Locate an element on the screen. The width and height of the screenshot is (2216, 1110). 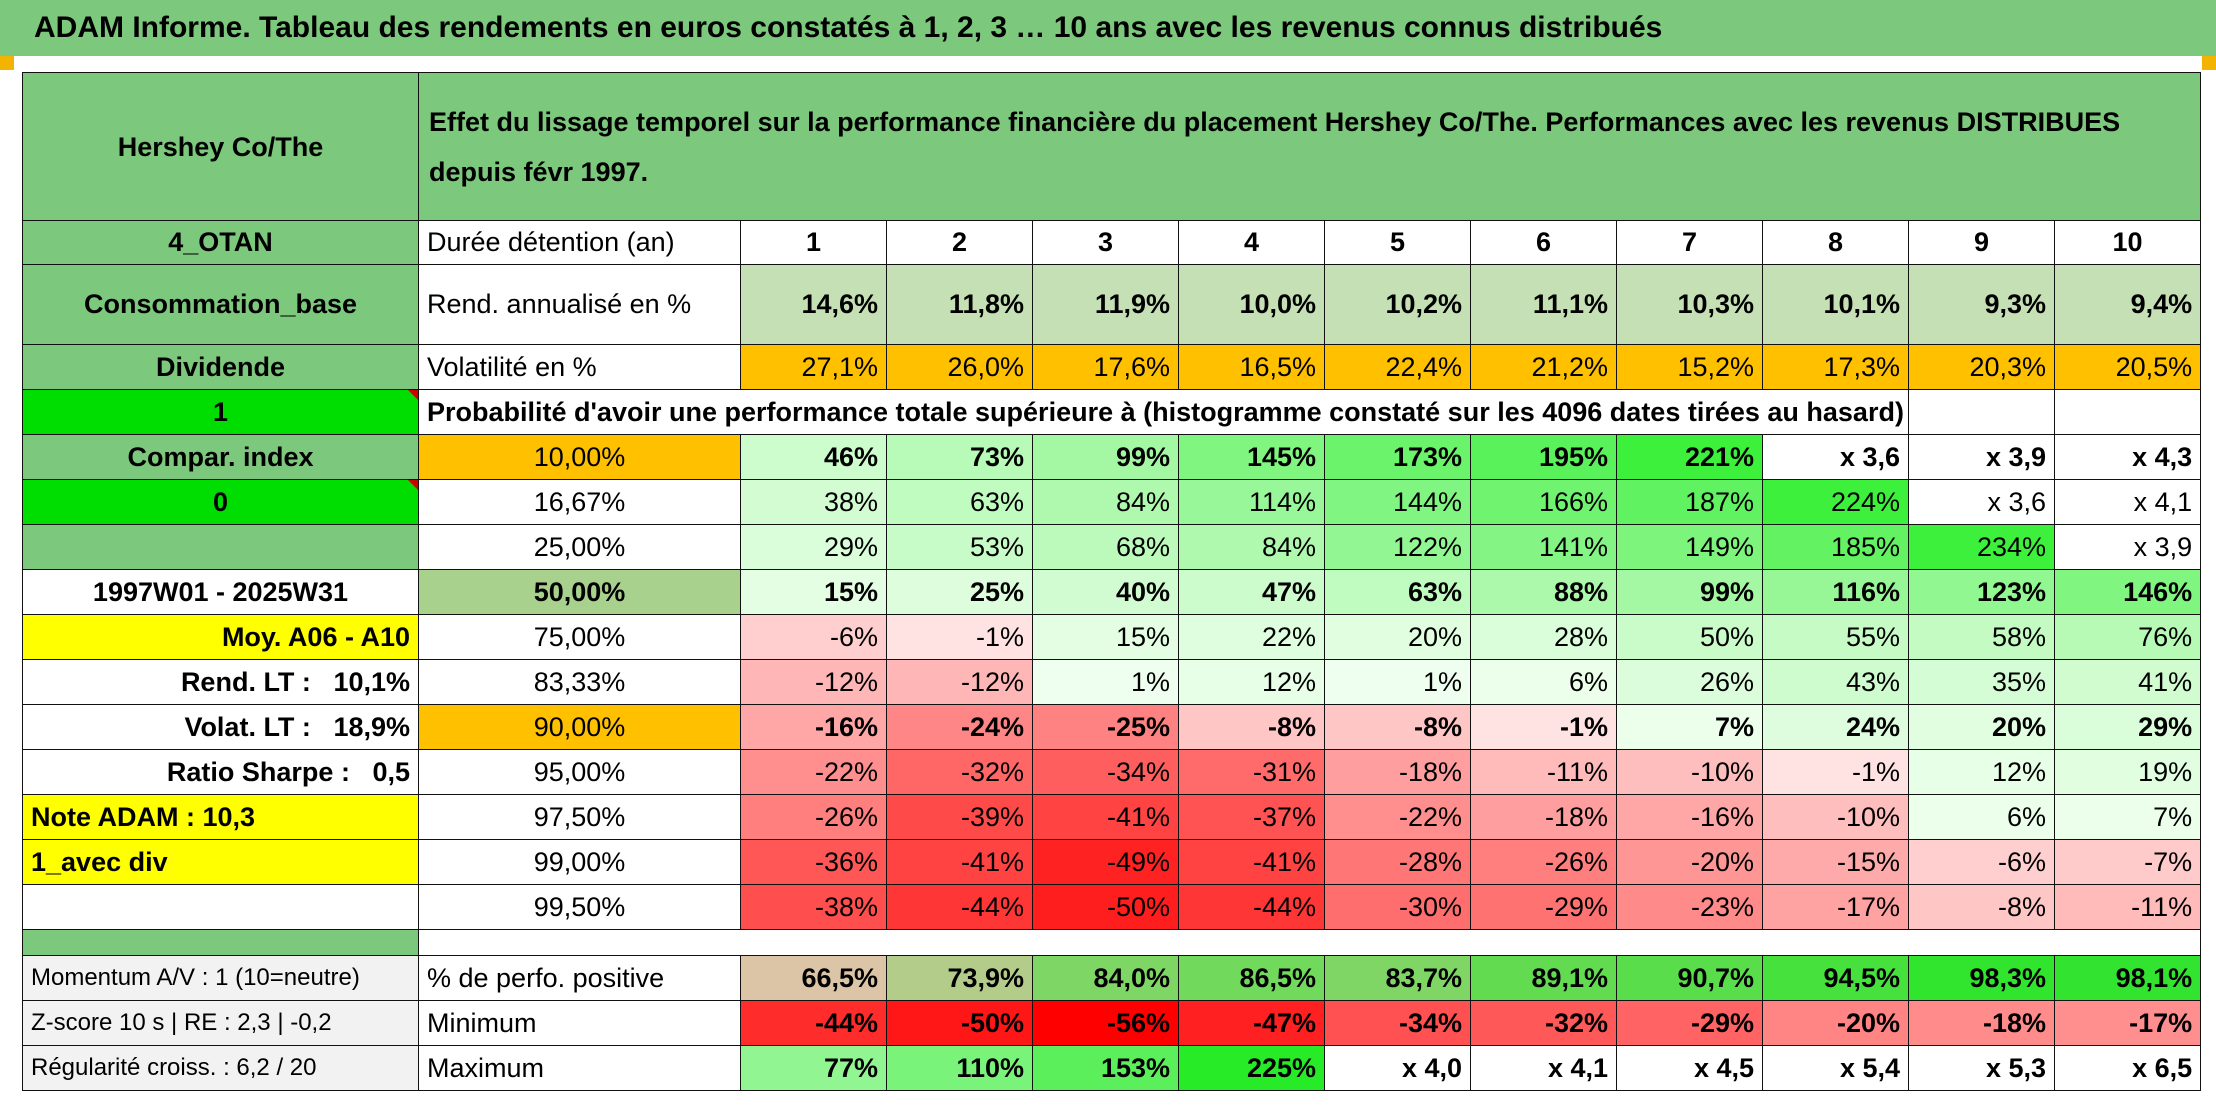
year-header-8: 8 is located at coordinates (1835, 242).